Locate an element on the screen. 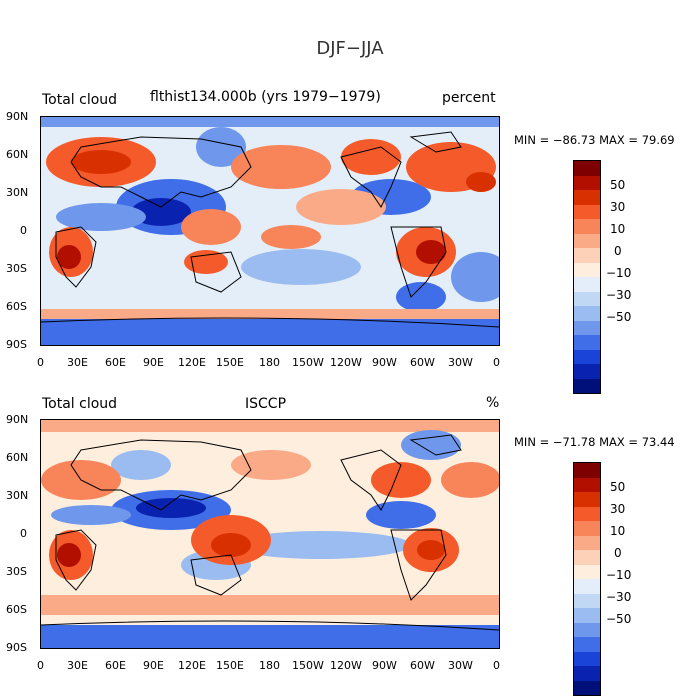 This screenshot has height=700, width=700. p1-lon-label: 150E is located at coordinates (230, 362).